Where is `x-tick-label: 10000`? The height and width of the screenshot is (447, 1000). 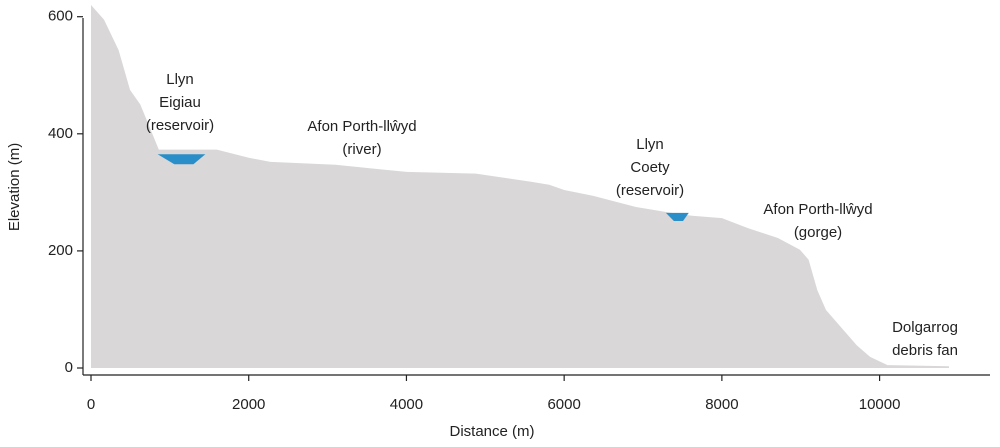
x-tick-label: 10000 is located at coordinates (880, 404).